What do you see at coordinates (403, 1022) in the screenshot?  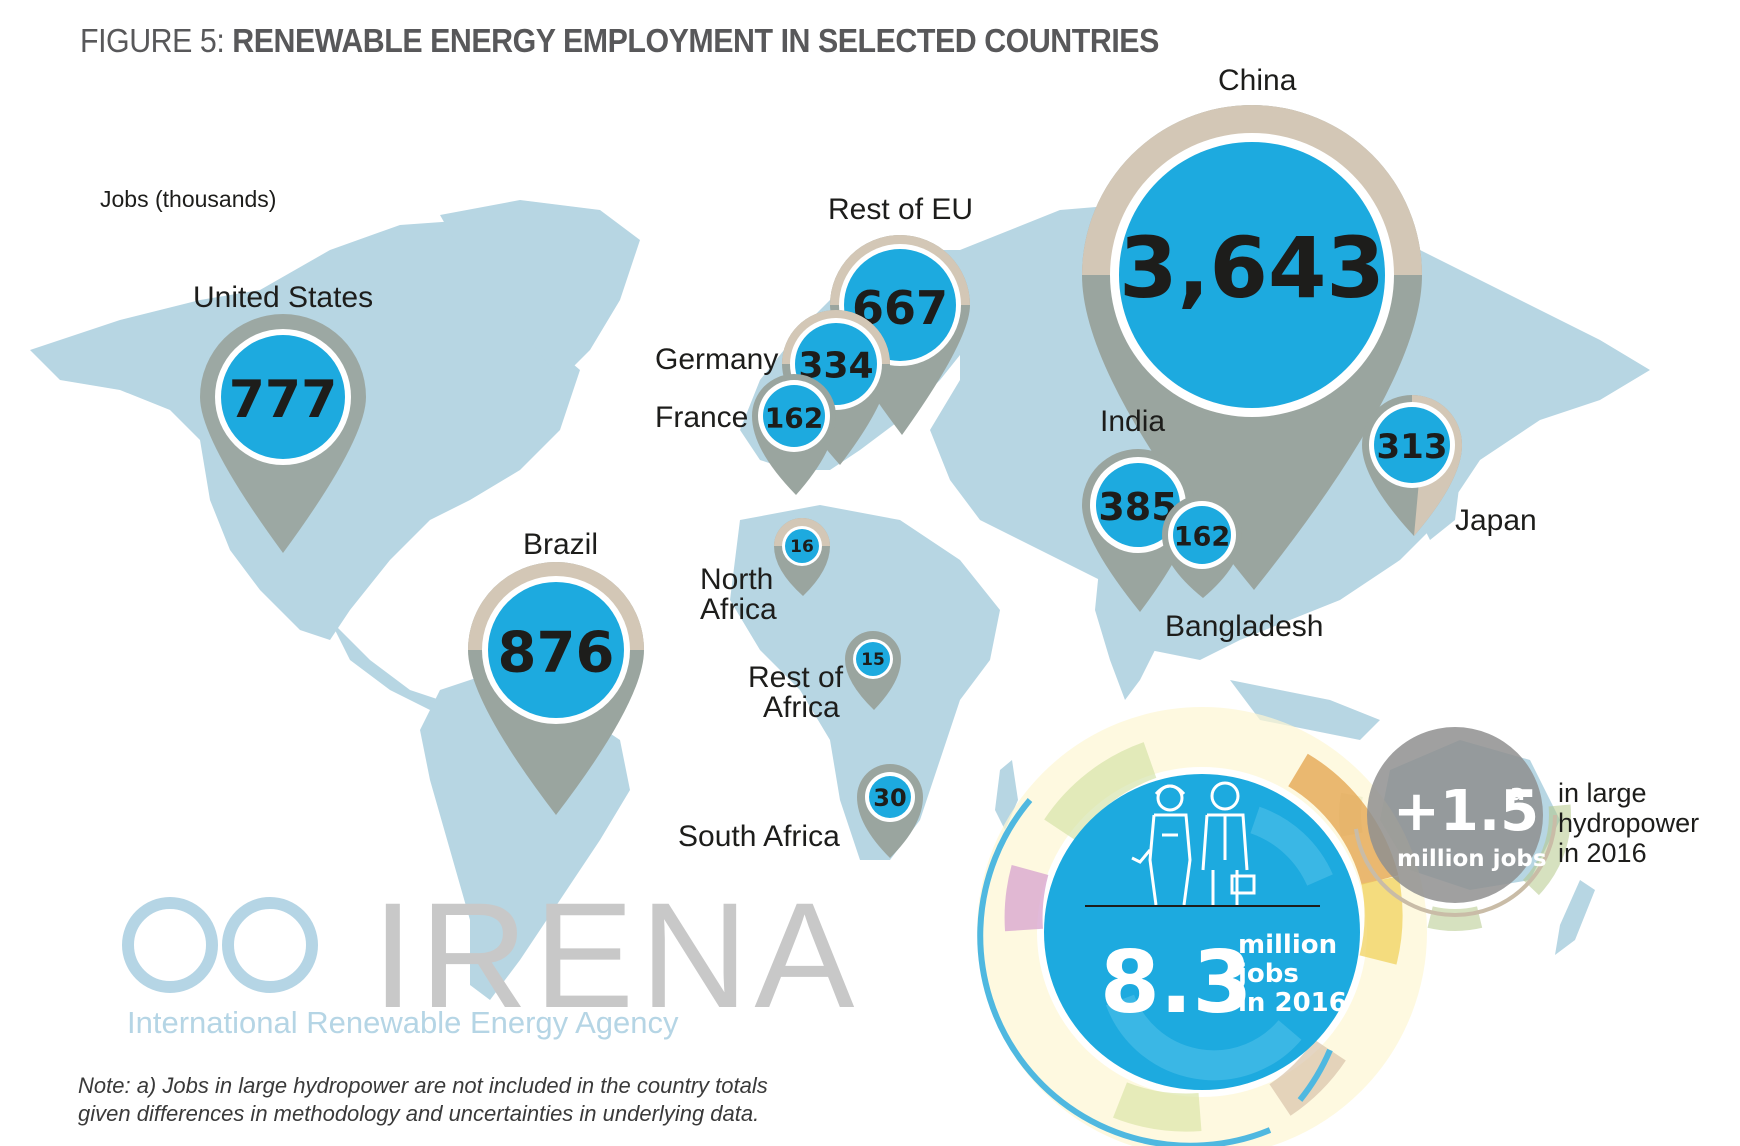 I see `irena-subtitle: International Renewable Energy Agency` at bounding box center [403, 1022].